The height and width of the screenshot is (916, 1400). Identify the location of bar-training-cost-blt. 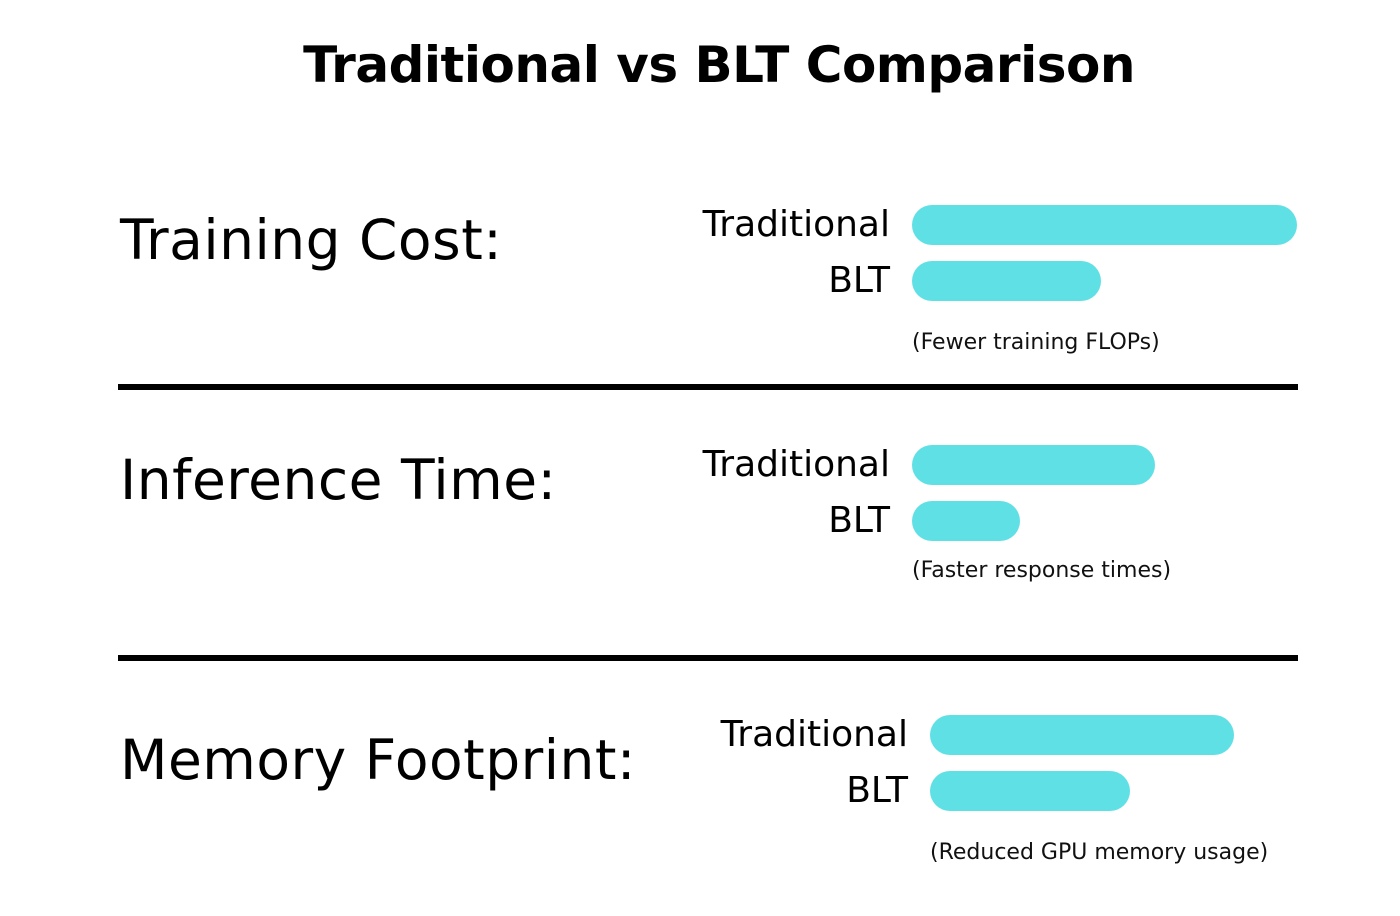
(1006, 281).